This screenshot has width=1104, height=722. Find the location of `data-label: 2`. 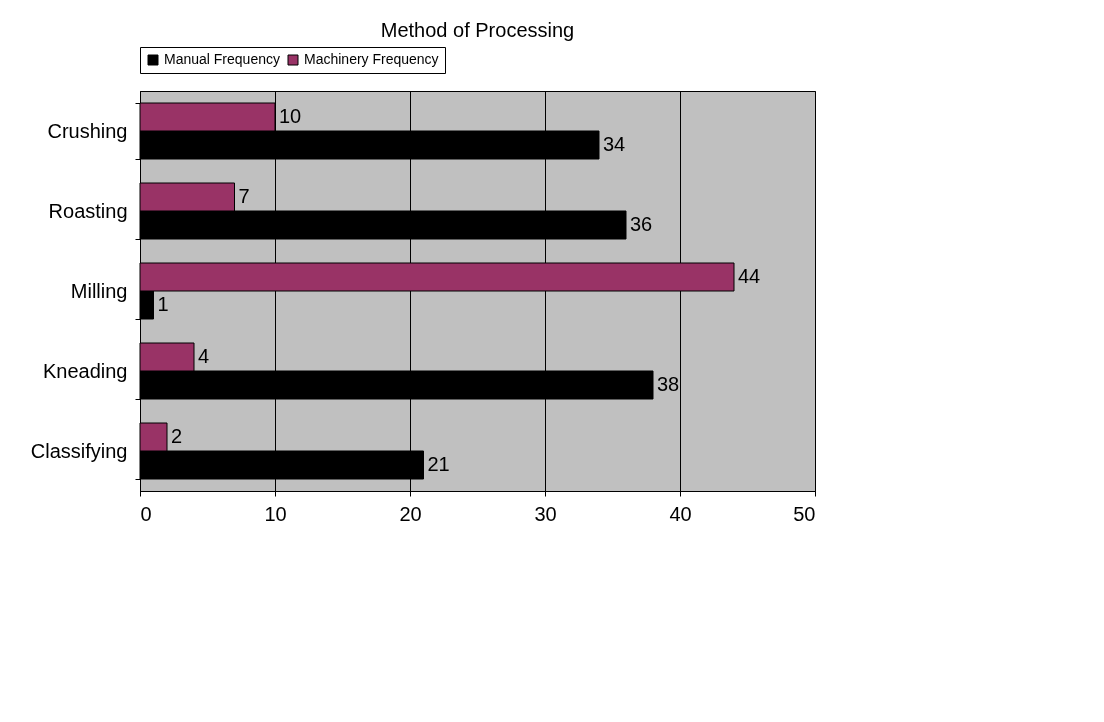

data-label: 2 is located at coordinates (177, 436).